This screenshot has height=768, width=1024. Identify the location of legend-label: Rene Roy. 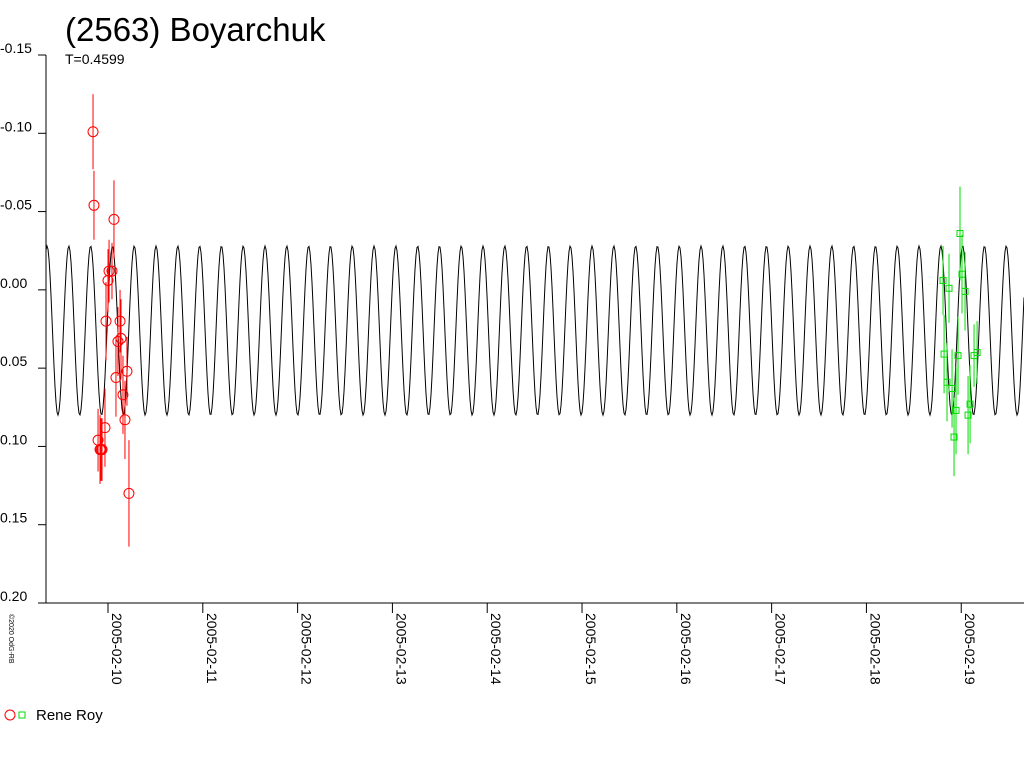
(69, 715).